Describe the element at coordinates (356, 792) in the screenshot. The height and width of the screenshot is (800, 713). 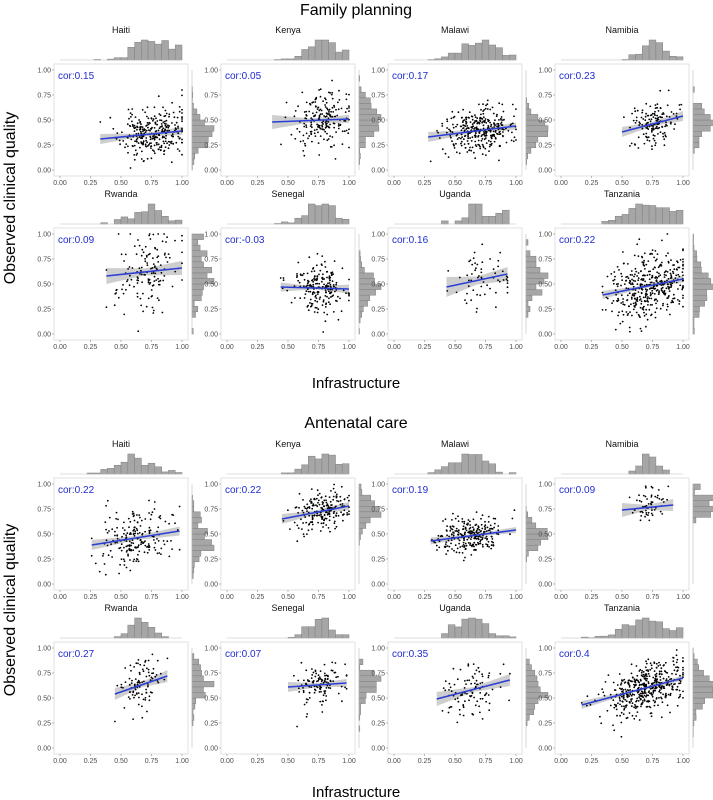
I see `x-axis-label-antenatal-care: Infrastructure` at that location.